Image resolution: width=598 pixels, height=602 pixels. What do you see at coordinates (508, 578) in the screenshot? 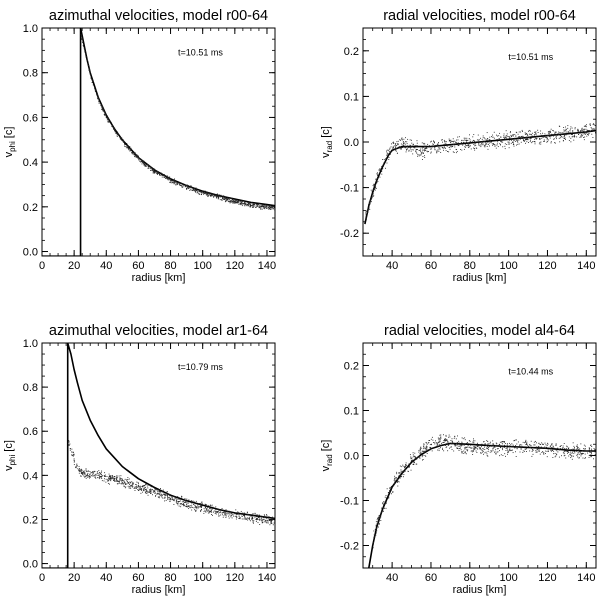
I see `x-tick-label: 100` at bounding box center [508, 578].